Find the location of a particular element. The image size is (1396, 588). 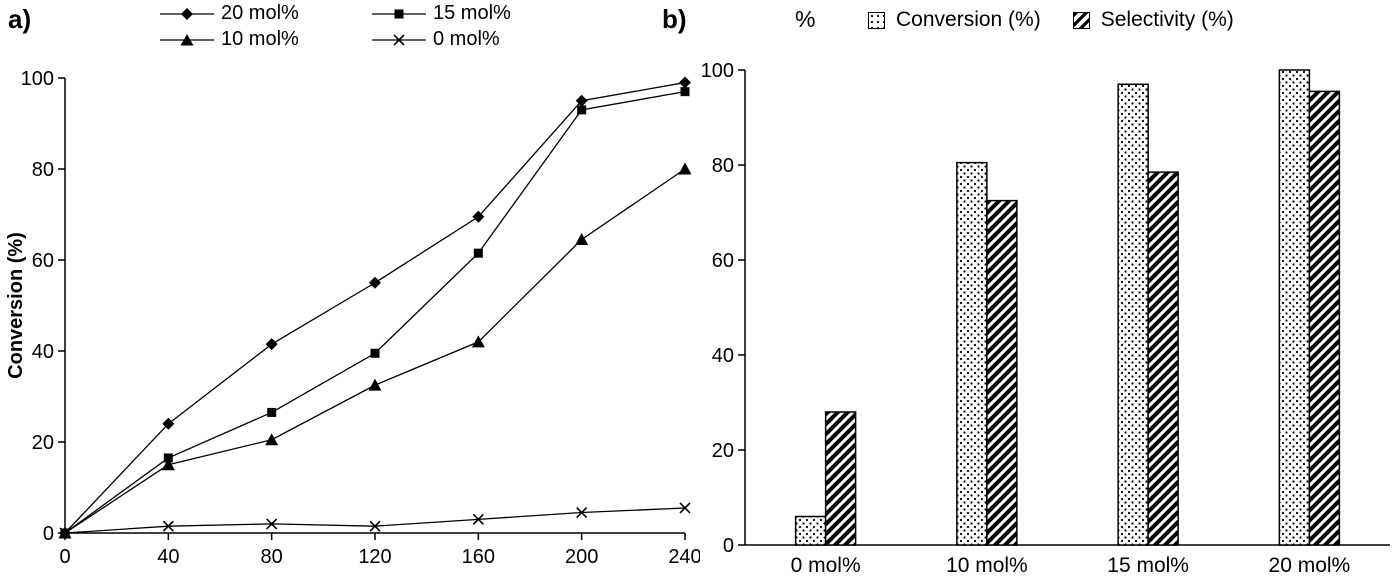

legend-label-0mol: 0 mol% is located at coordinates (466, 39).